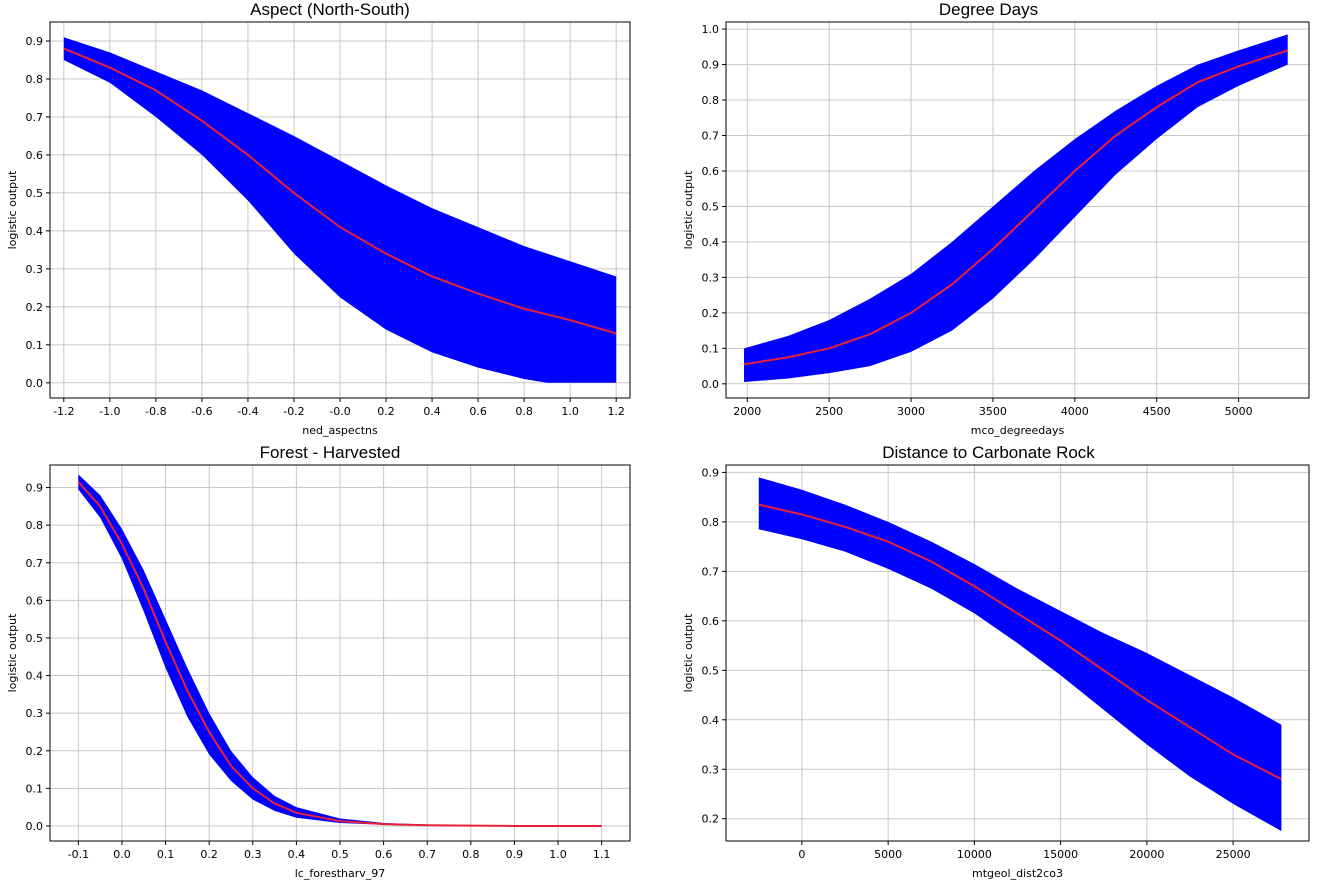  I want to click on x-tick-label: 0.7, so click(427, 854).